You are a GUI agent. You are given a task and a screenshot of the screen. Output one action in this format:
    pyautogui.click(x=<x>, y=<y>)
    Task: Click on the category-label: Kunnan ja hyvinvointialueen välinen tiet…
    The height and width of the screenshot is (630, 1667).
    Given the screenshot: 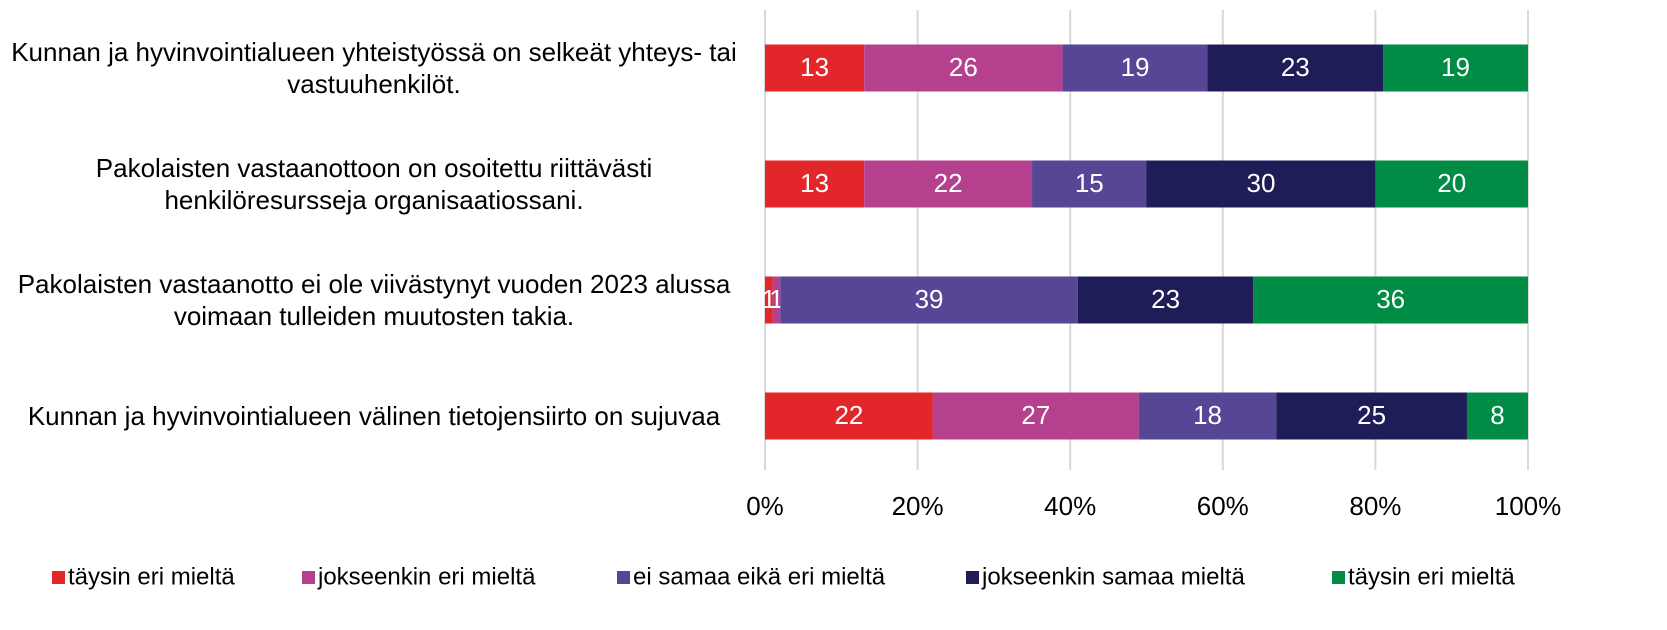 What is the action you would take?
    pyautogui.click(x=374, y=416)
    